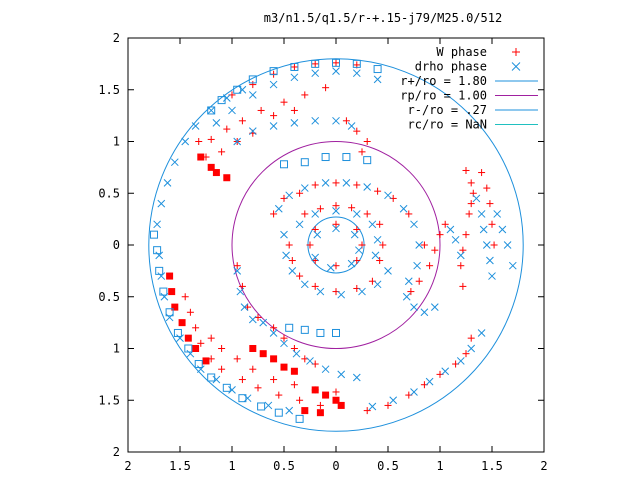  What do you see at coordinates (469, 96) in the screenshot?
I see `legend-entry-3: rp/ro = 1.00` at bounding box center [469, 96].